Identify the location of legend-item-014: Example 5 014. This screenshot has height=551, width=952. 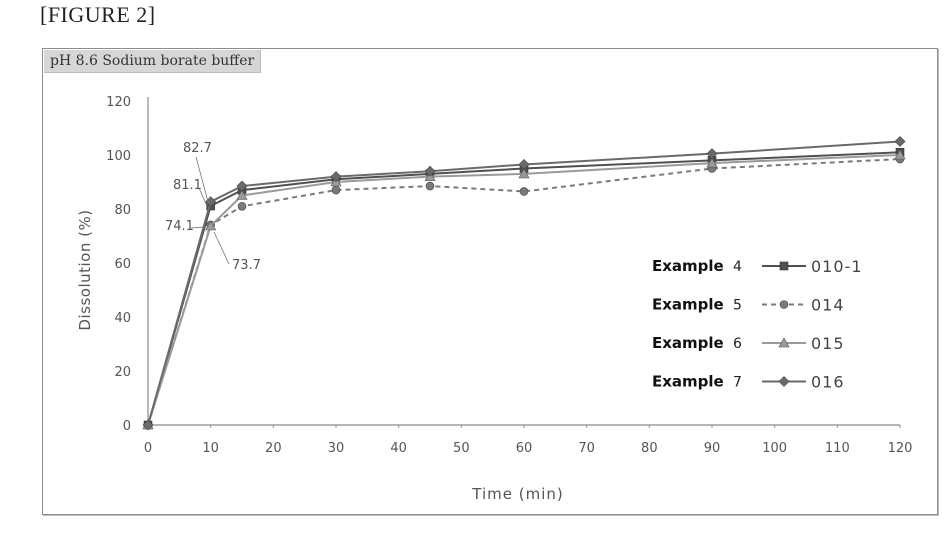
(748, 305).